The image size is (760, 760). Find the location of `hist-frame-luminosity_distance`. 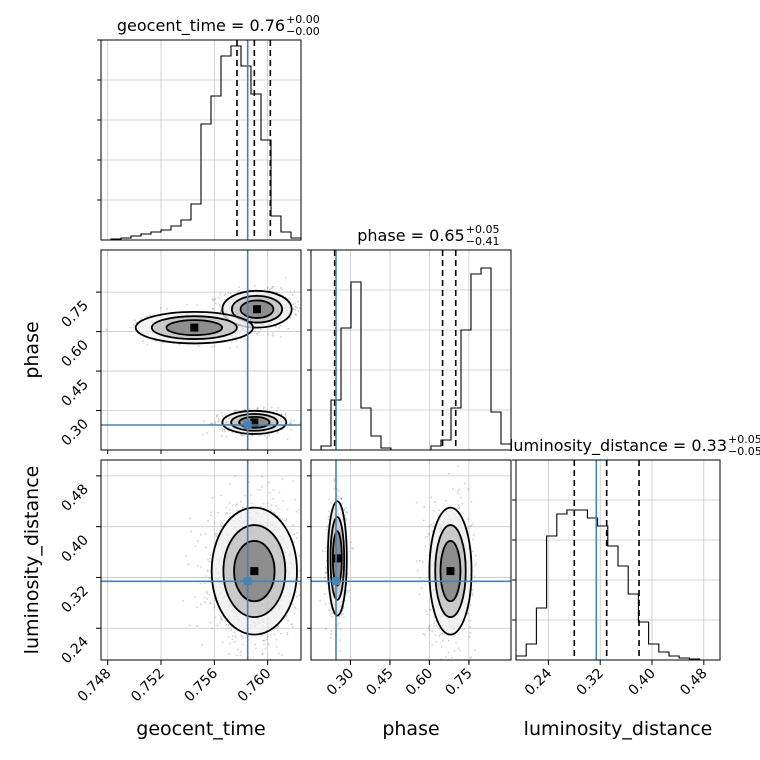

hist-frame-luminosity_distance is located at coordinates (618, 560).